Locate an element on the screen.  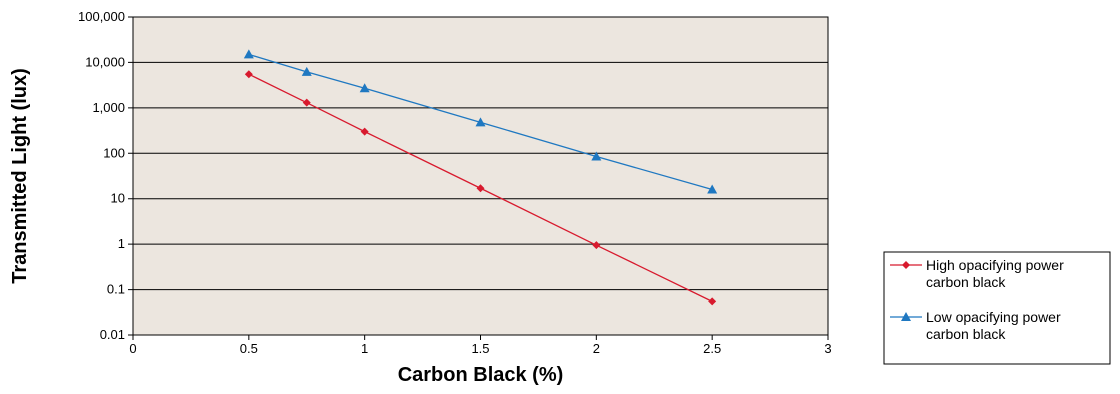
x-tick-label: 1.5 is located at coordinates (480, 348).